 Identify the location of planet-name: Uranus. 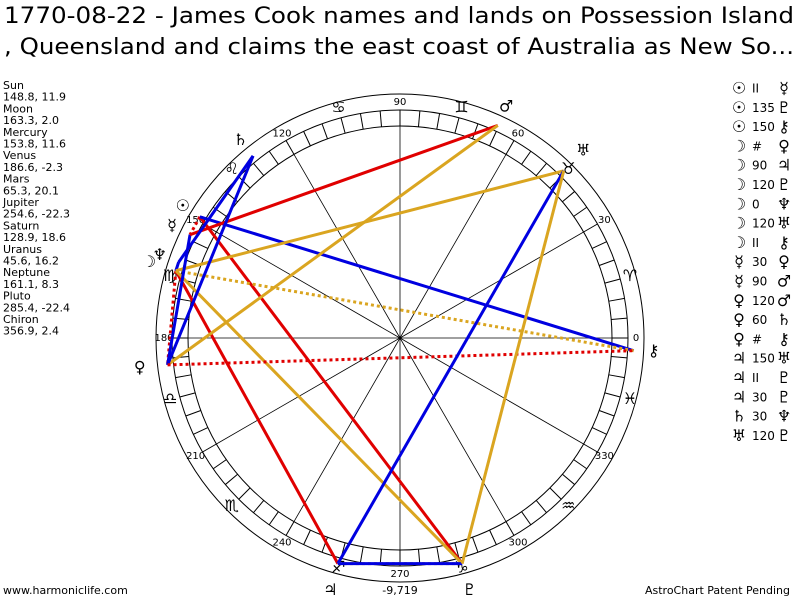
(22, 249).